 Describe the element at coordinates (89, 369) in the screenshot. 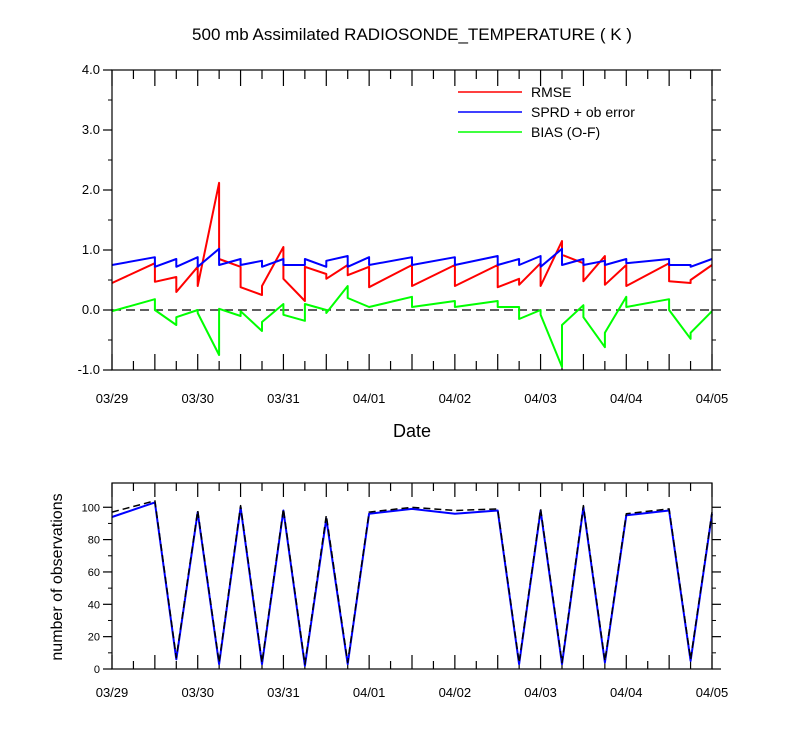

I see `y-tick-label: -1.0` at that location.